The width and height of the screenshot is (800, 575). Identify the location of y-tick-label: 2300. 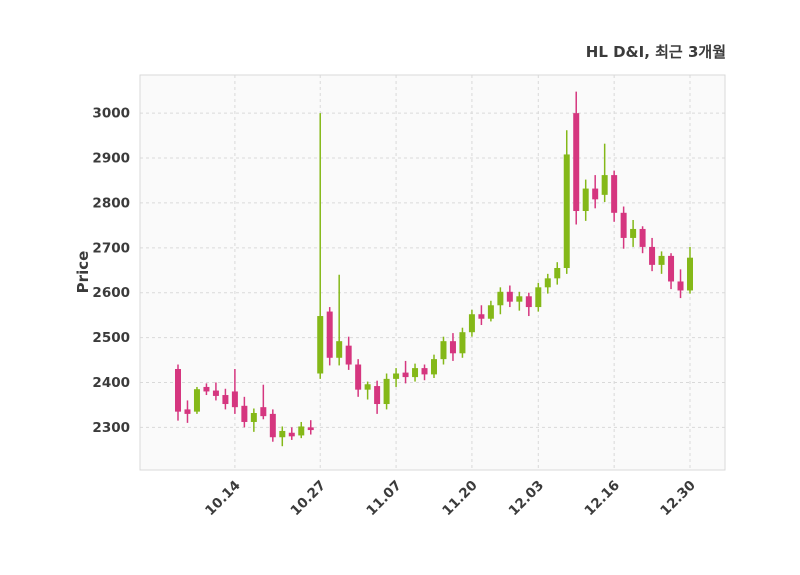
(111, 428).